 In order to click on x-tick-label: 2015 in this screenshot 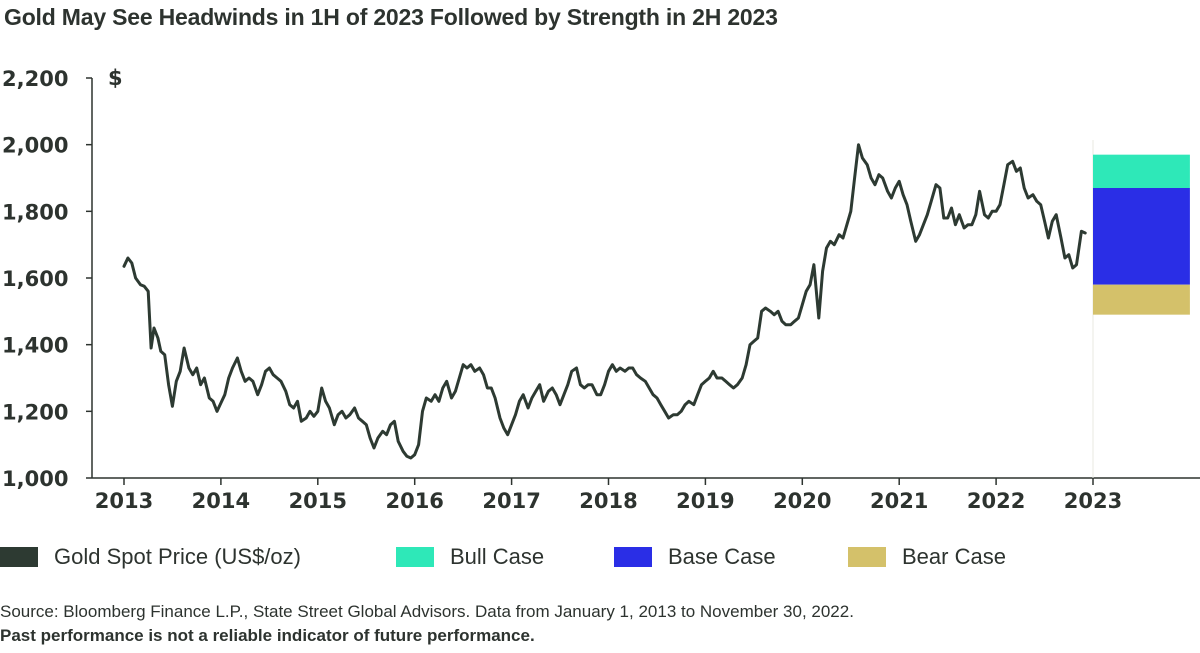, I will do `click(318, 501)`.